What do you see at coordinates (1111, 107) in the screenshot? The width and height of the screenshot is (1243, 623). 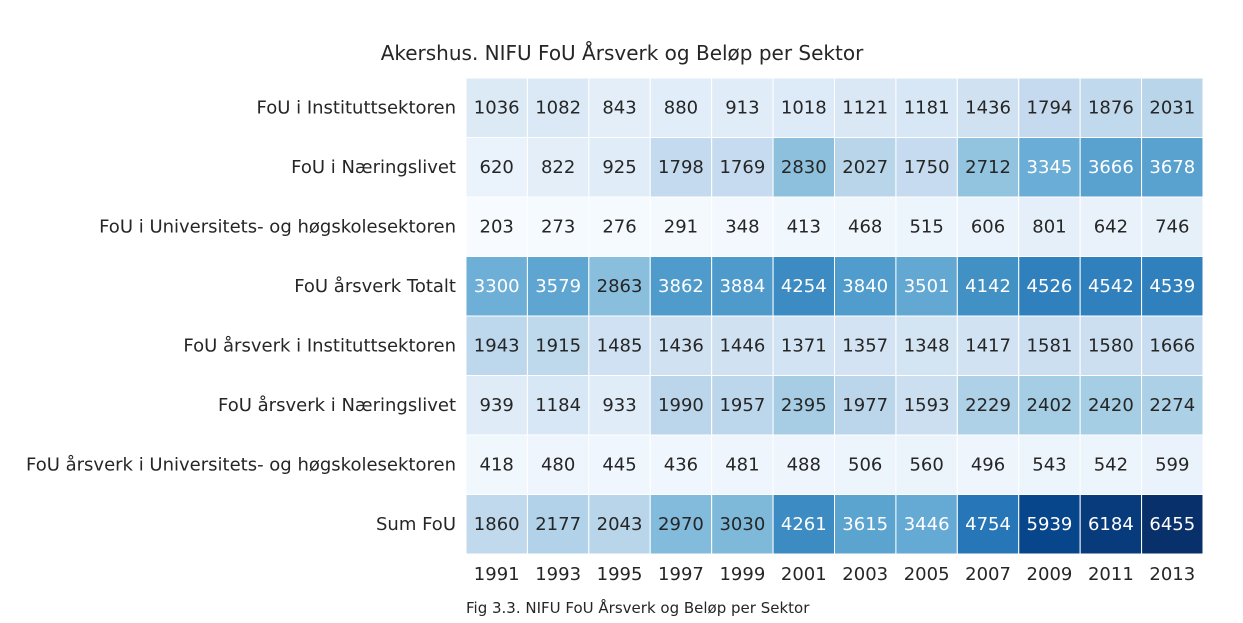 I see `cell-value-label: 1876` at bounding box center [1111, 107].